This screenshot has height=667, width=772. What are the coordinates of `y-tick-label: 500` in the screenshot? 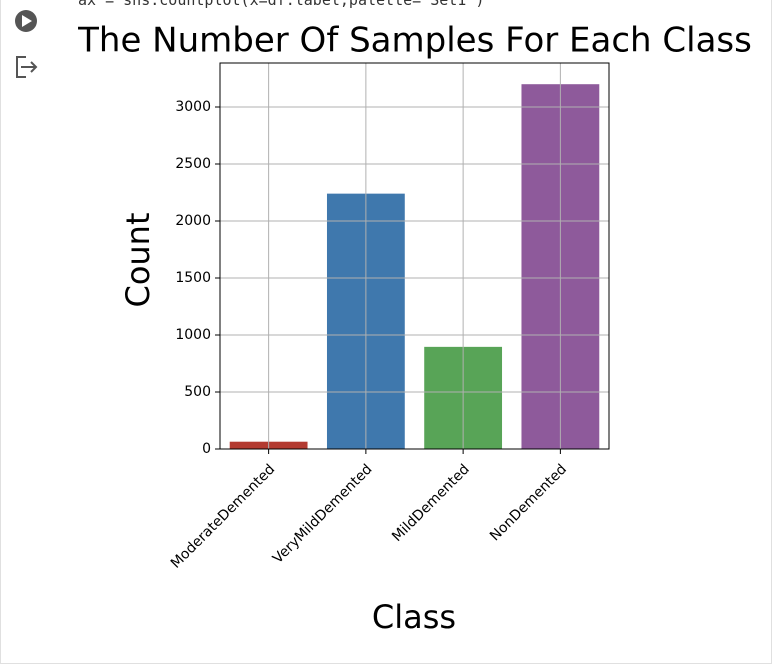 It's located at (197, 392).